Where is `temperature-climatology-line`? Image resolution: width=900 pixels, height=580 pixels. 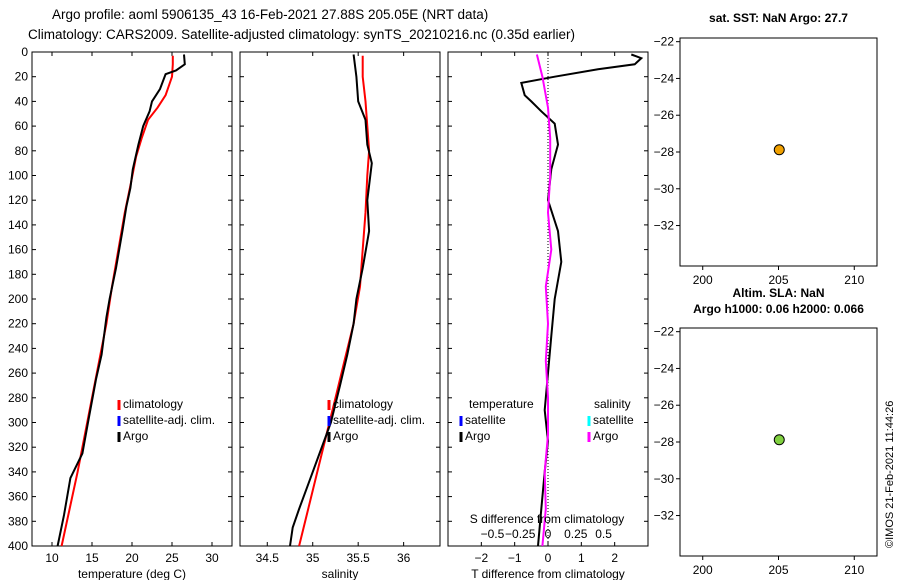 temperature-climatology-line is located at coordinates (117, 301).